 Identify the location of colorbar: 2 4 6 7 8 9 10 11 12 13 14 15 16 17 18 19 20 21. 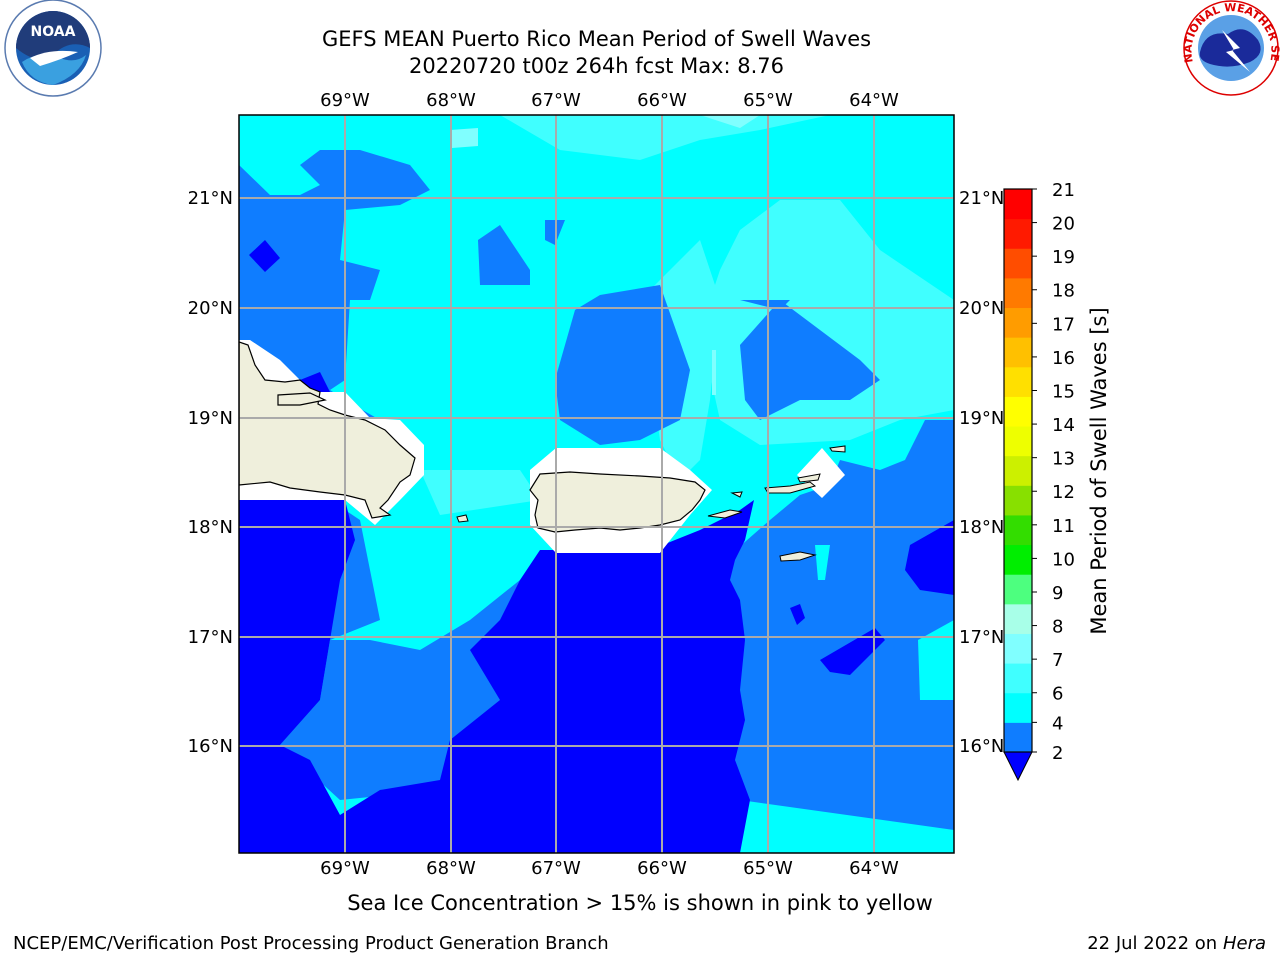
(1039, 481).